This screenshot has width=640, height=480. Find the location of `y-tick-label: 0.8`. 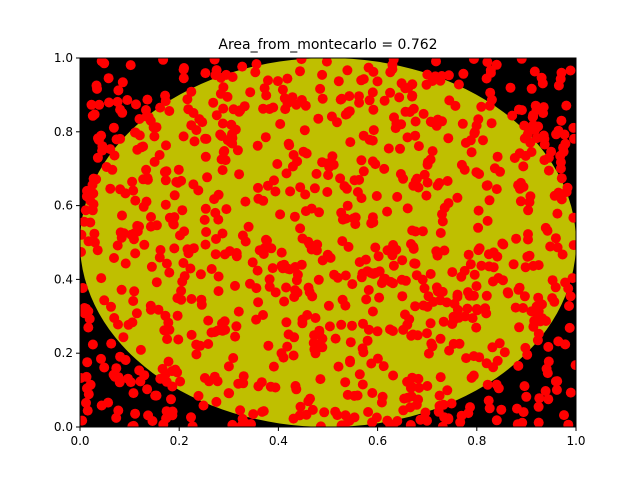

y-tick-label: 0.8 is located at coordinates (63, 132).